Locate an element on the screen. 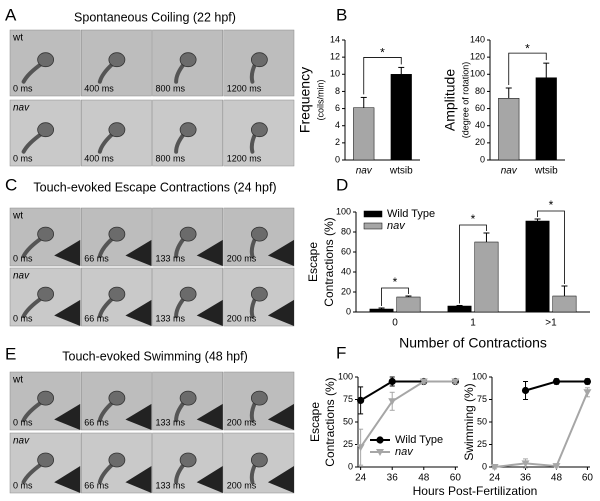  y-axis-label: Amplitude is located at coordinates (450, 100).